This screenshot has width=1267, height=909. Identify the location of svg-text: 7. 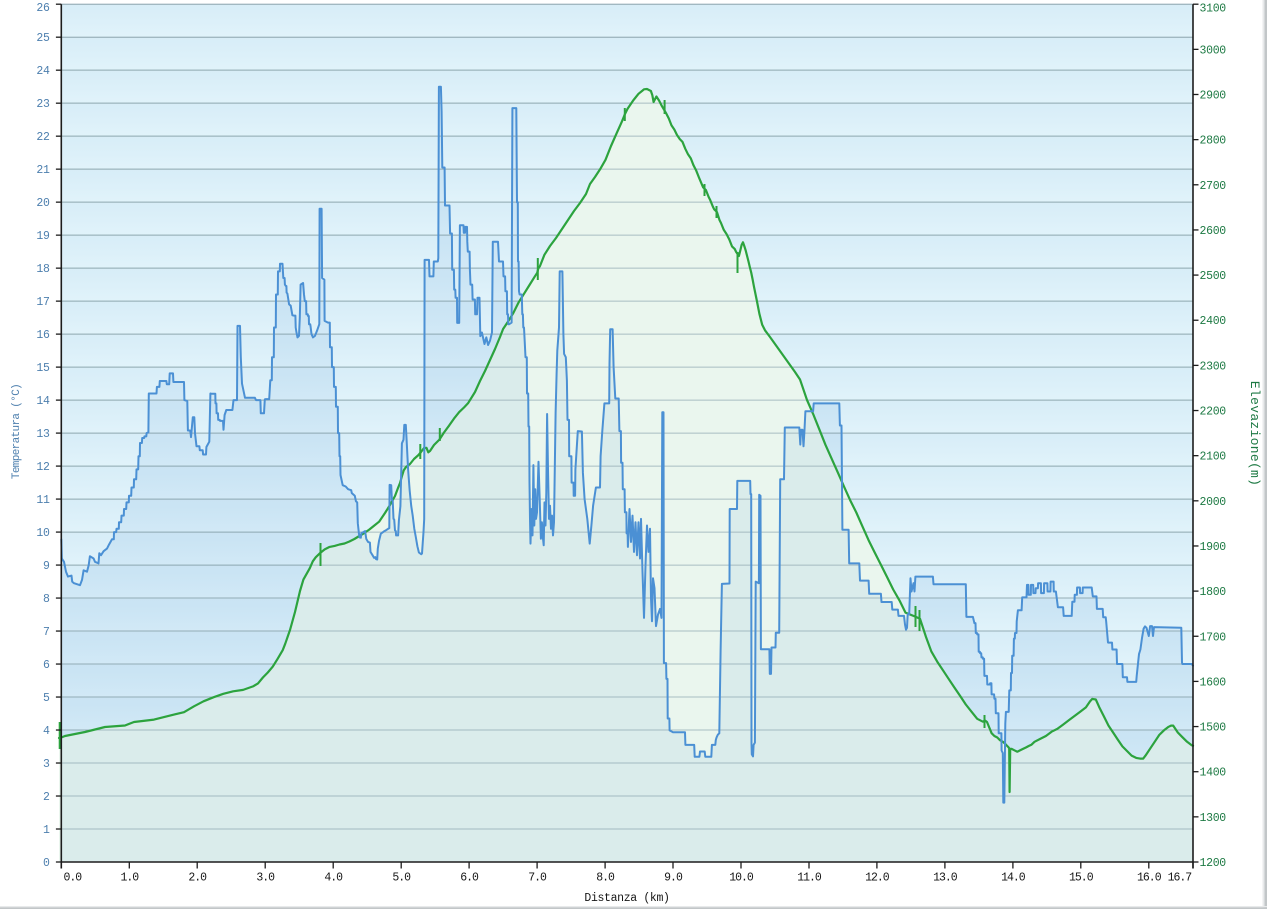
(46, 632).